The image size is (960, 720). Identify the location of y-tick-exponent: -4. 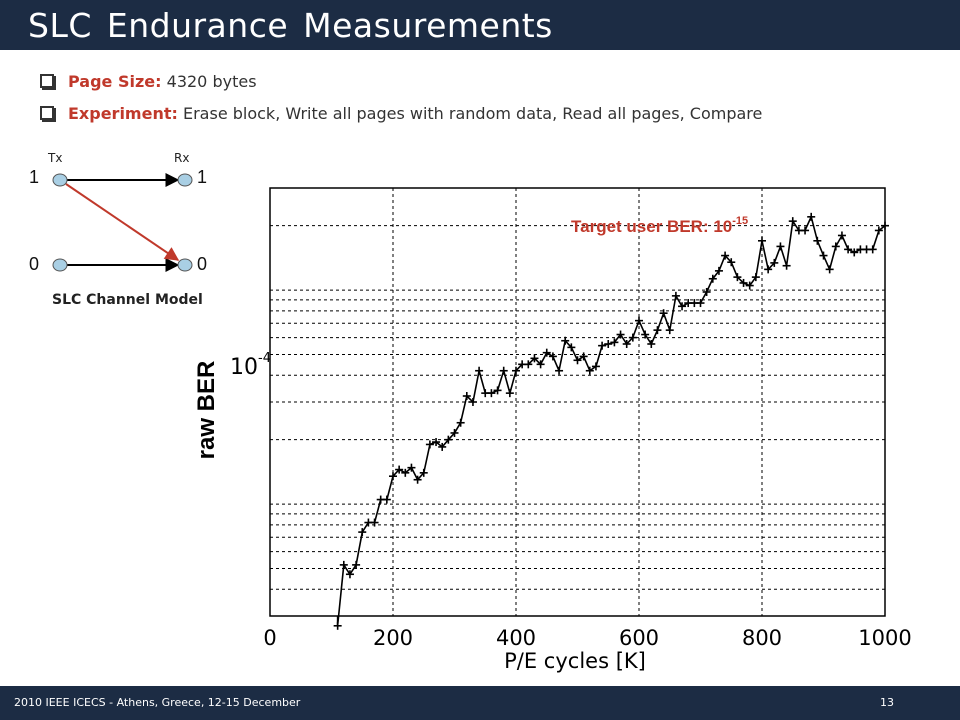
(264, 358).